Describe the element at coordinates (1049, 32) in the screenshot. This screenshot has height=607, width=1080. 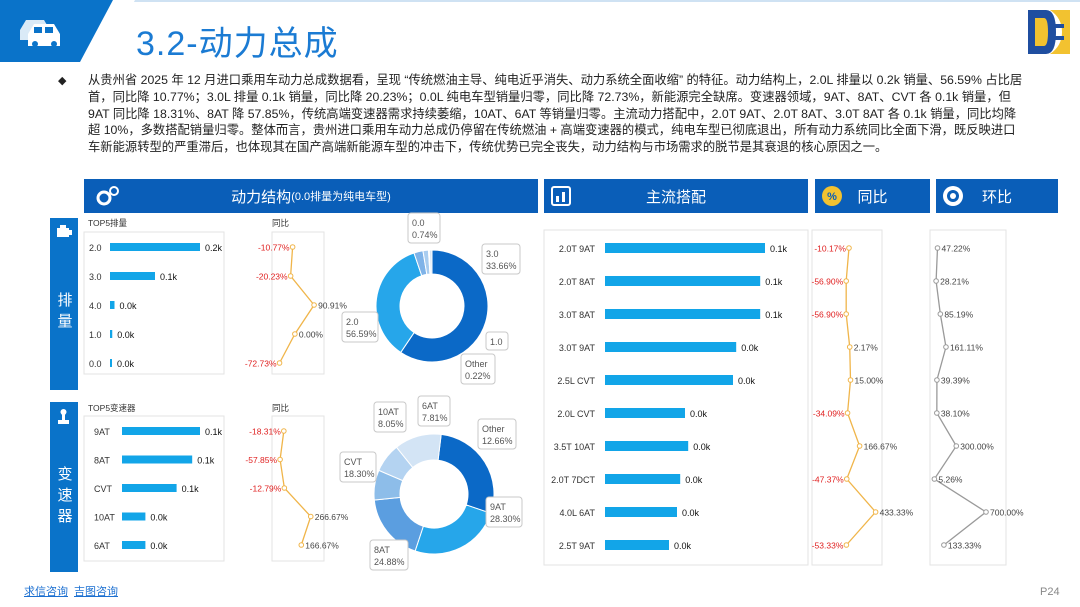
I see `brand-logo-icon` at that location.